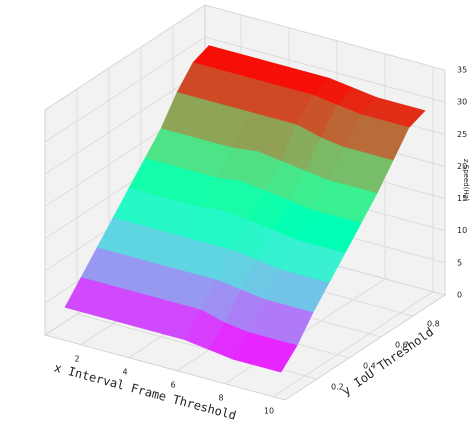  I want to click on z-tick-label: 15, so click(462, 198).